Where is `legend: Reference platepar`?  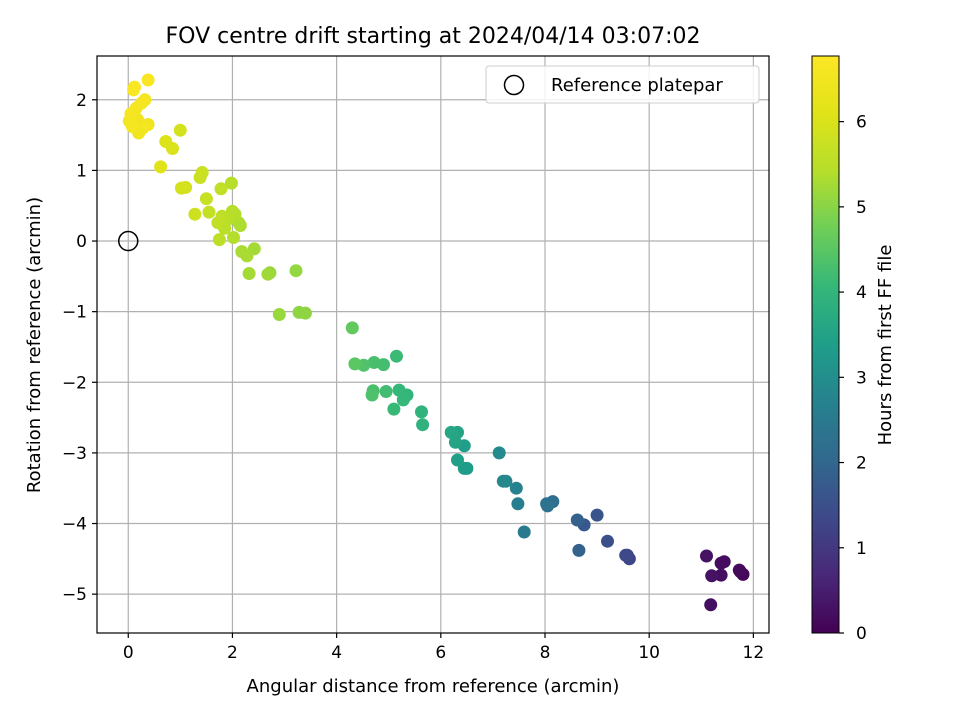
legend: Reference platepar is located at coordinates (622, 84).